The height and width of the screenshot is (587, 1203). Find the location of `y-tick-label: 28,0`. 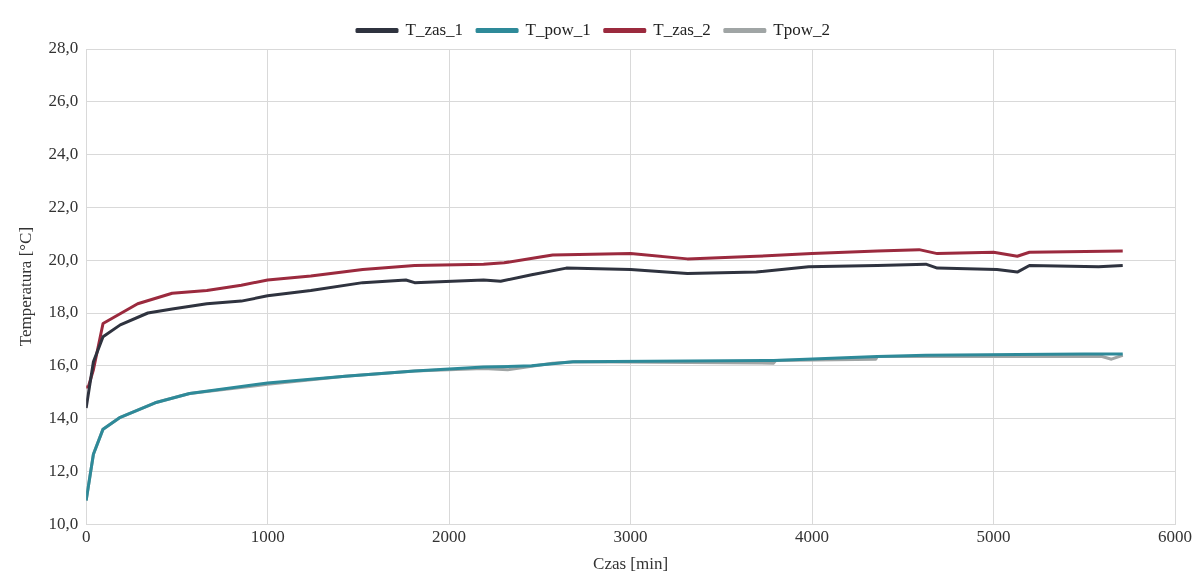

y-tick-label: 28,0 is located at coordinates (63, 48).